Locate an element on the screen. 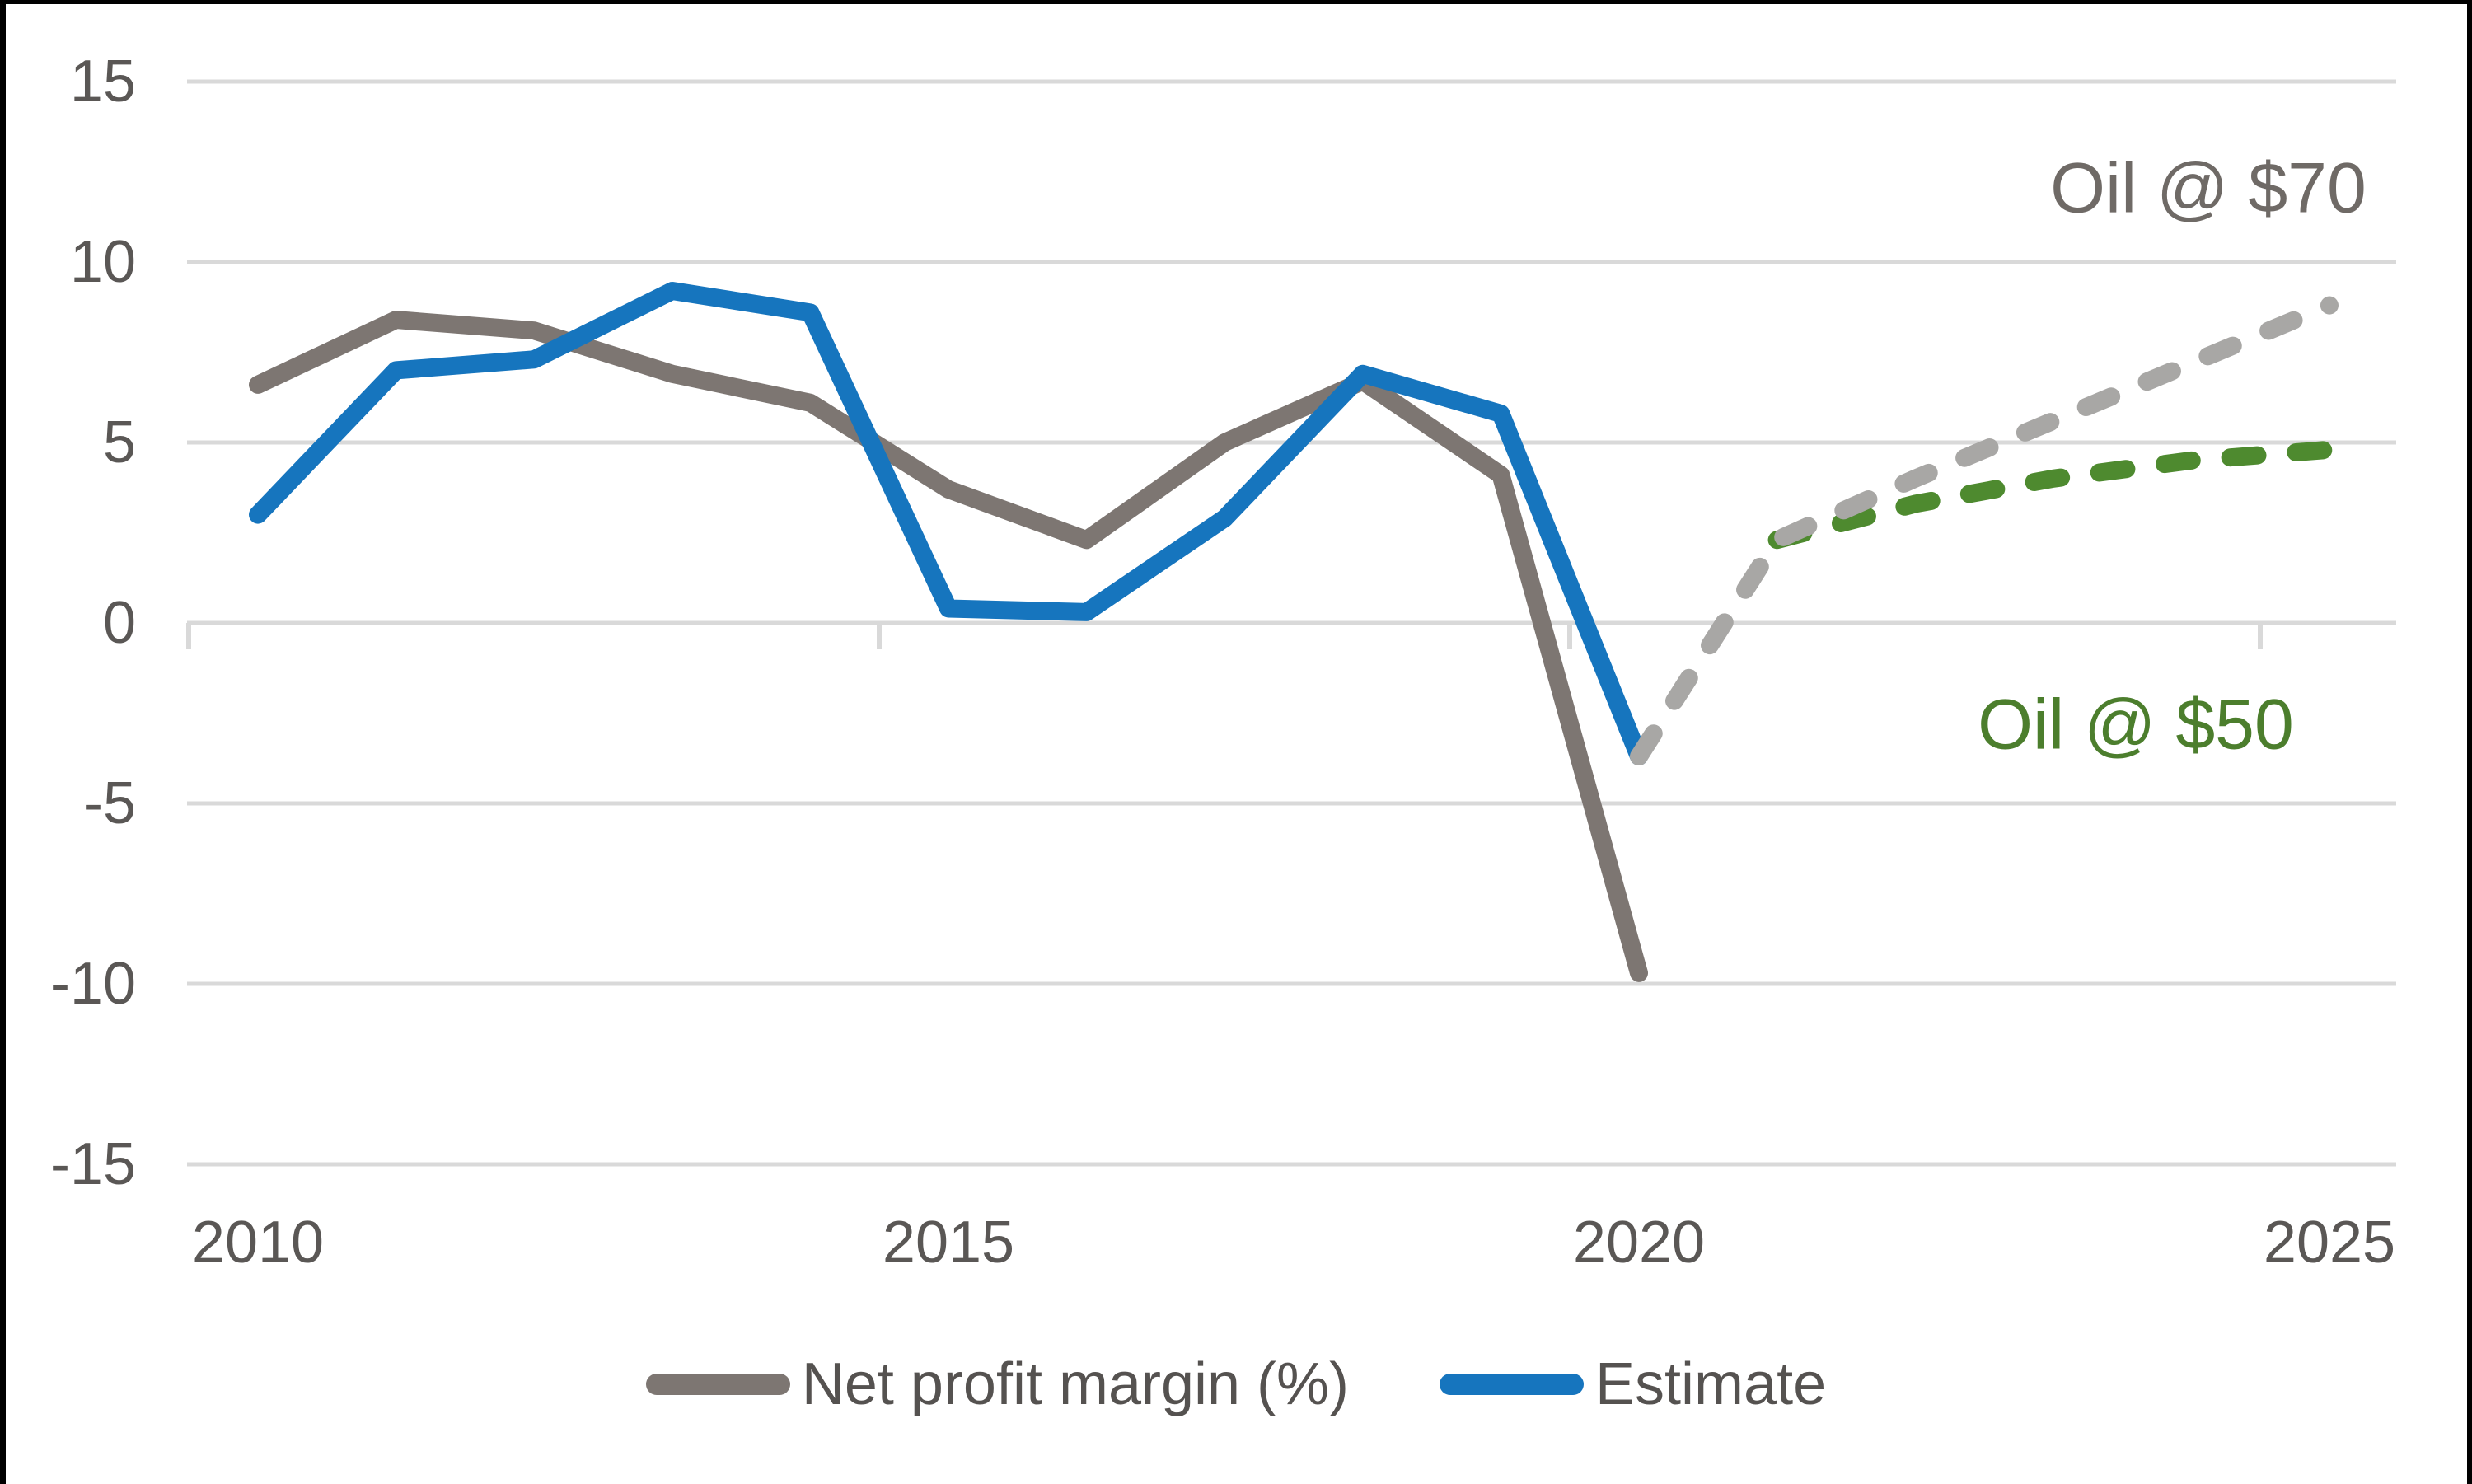 The height and width of the screenshot is (1484, 2472). x-axis-label: 2025 is located at coordinates (2329, 1243).